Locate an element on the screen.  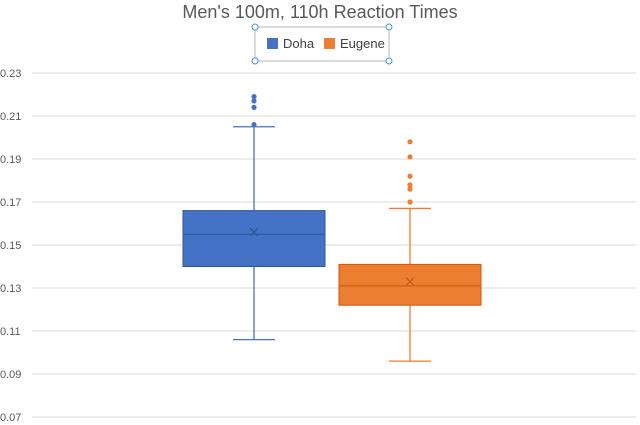
y-axis-tick-labels: 0.07 0.09 0.11 0.13 0.15 0.17 0.19 0.21 0.23 is located at coordinates (10, 246).